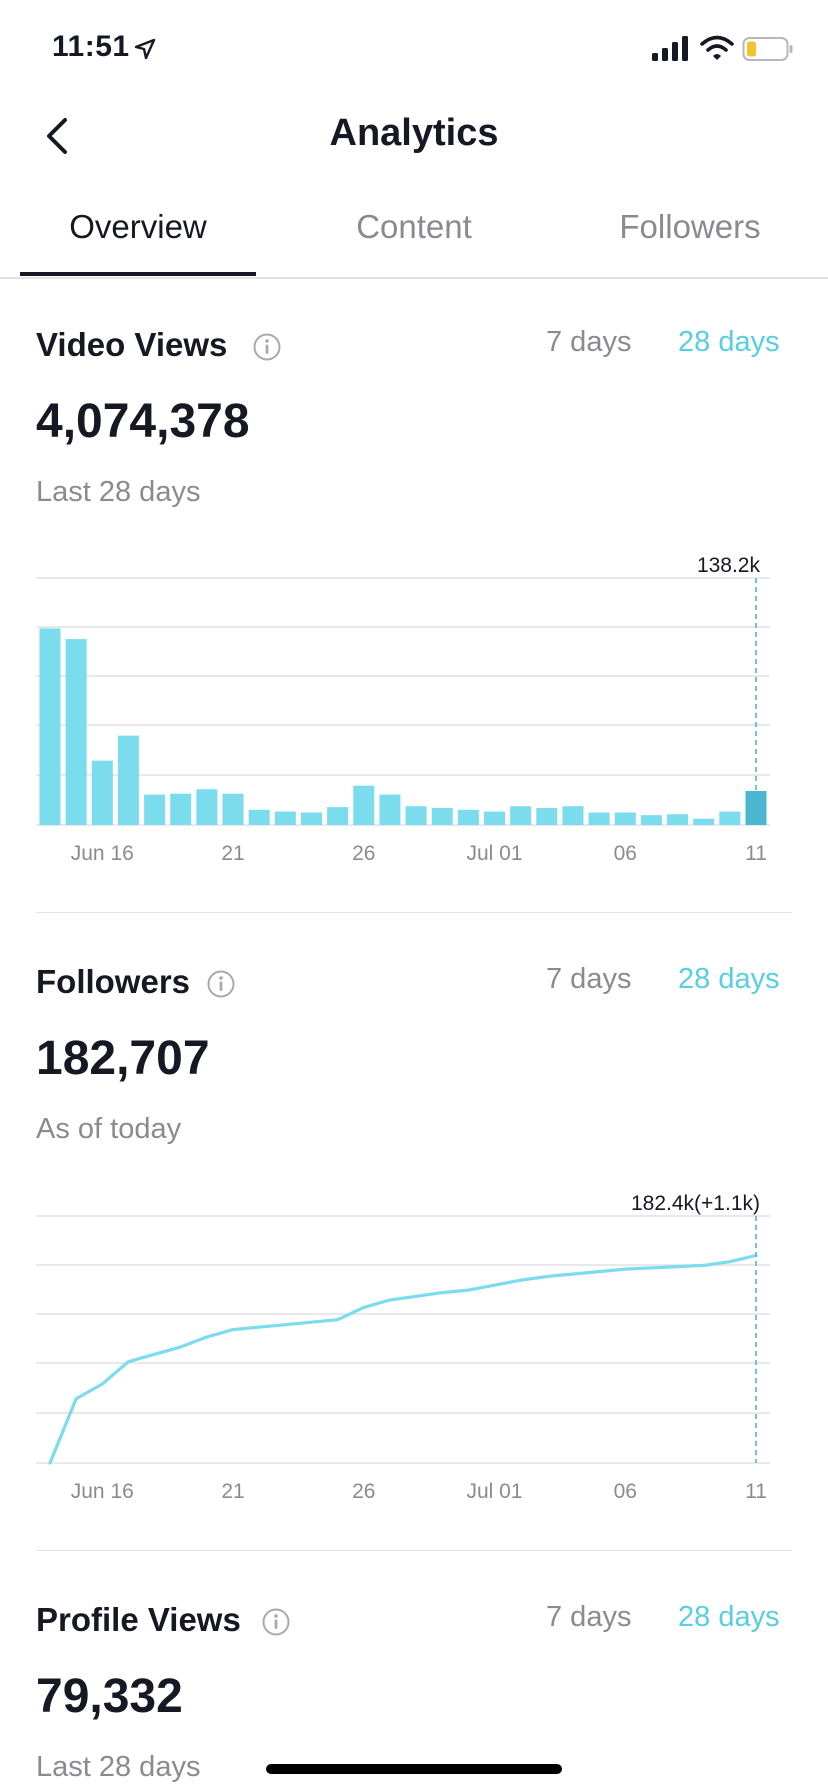 The image size is (828, 1792). What do you see at coordinates (690, 226) in the screenshot?
I see `tab-followers: Followers` at bounding box center [690, 226].